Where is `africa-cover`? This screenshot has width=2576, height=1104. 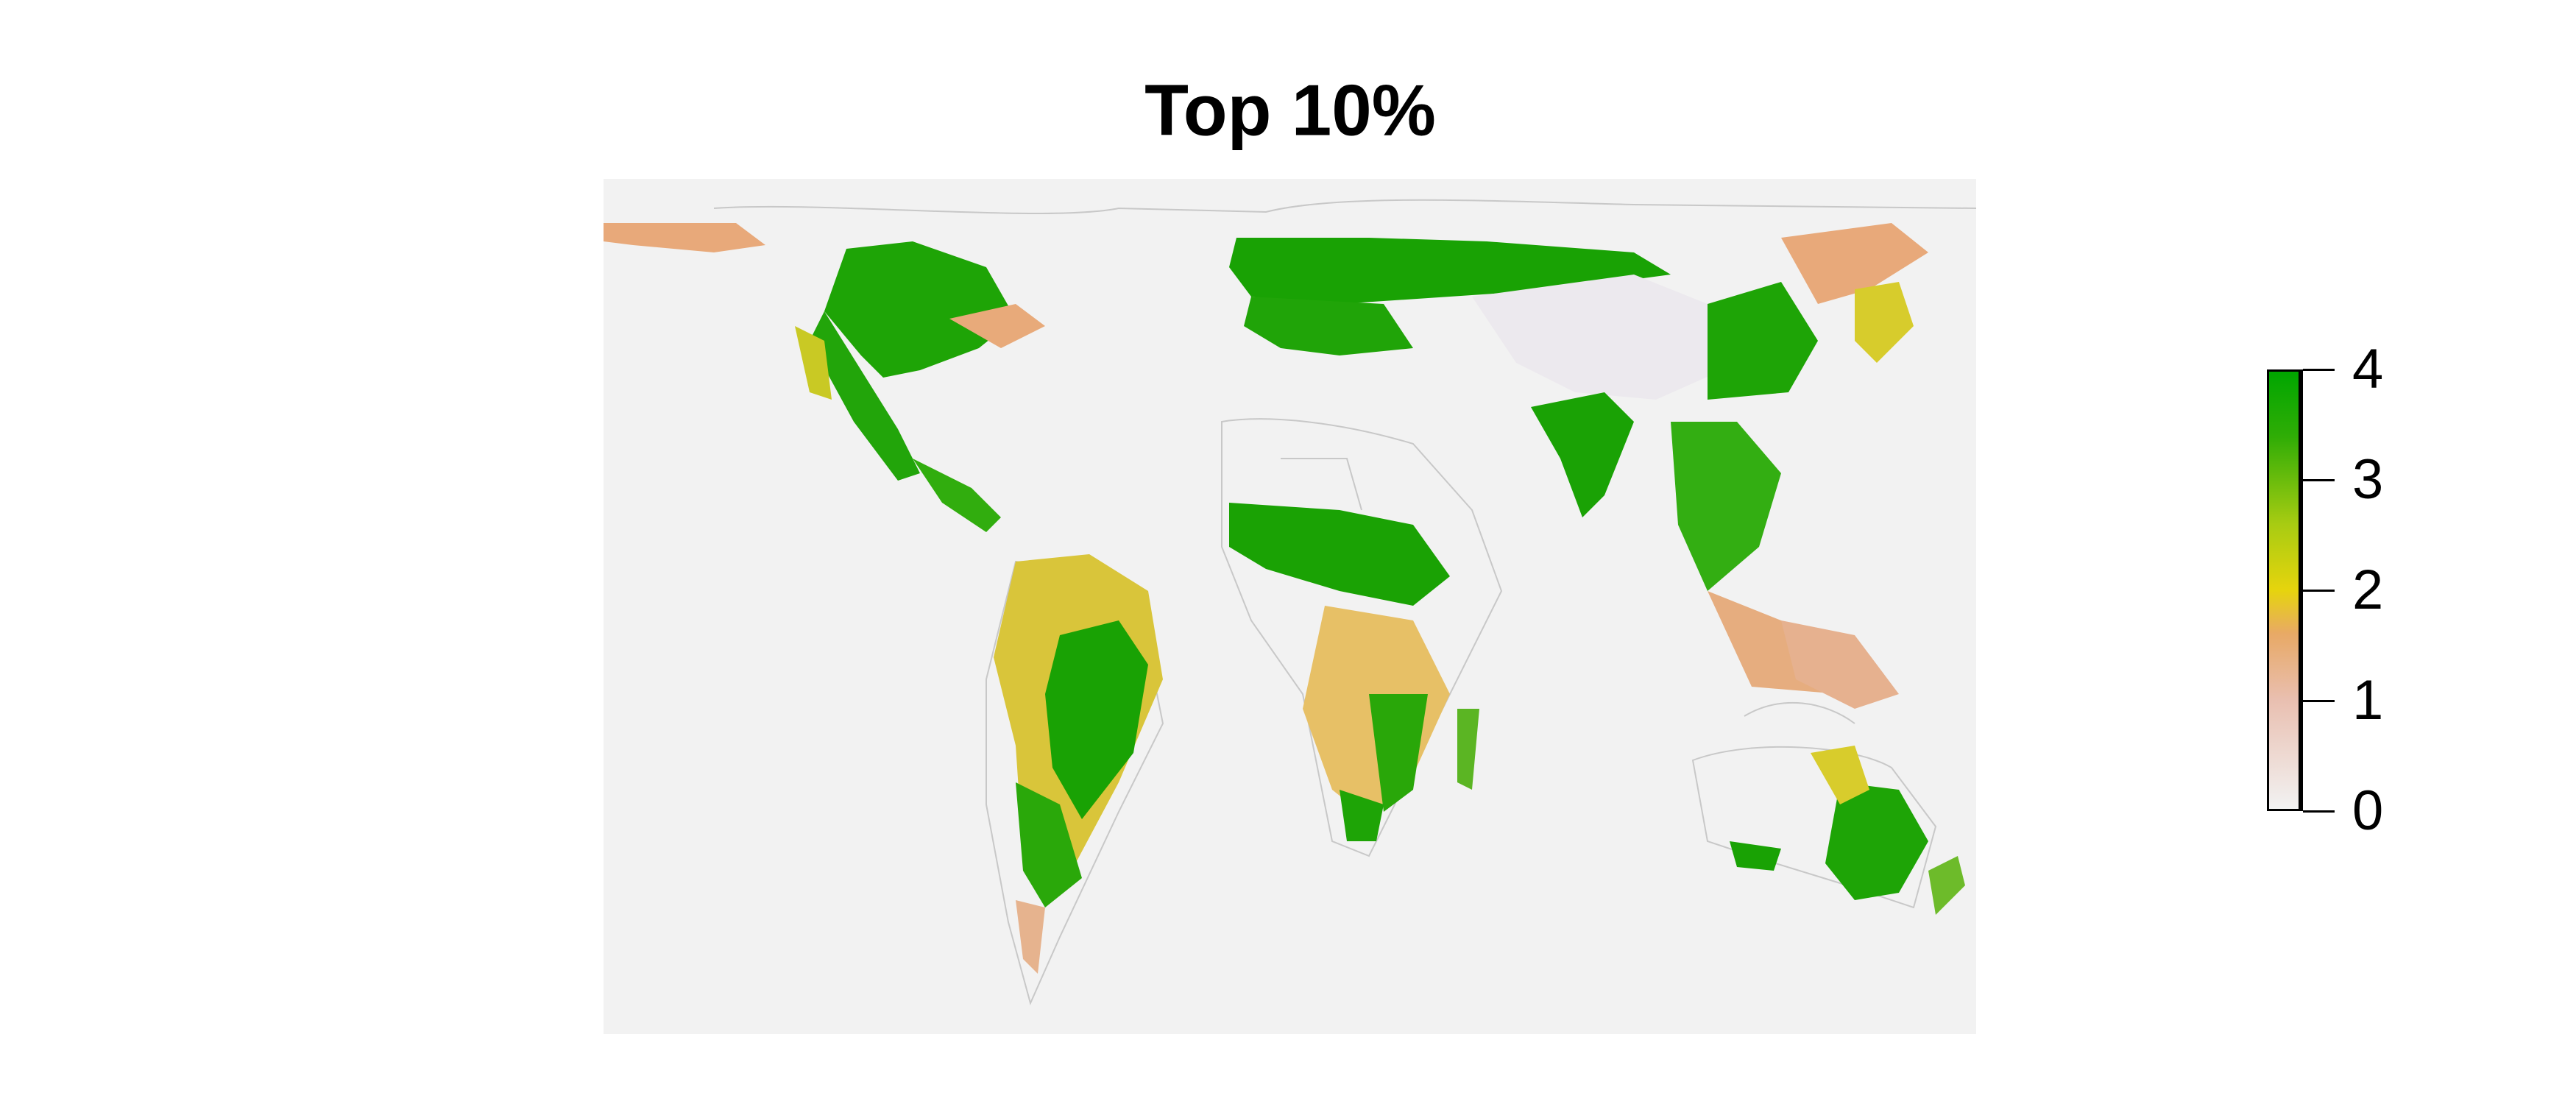 africa-cover is located at coordinates (1354, 672).